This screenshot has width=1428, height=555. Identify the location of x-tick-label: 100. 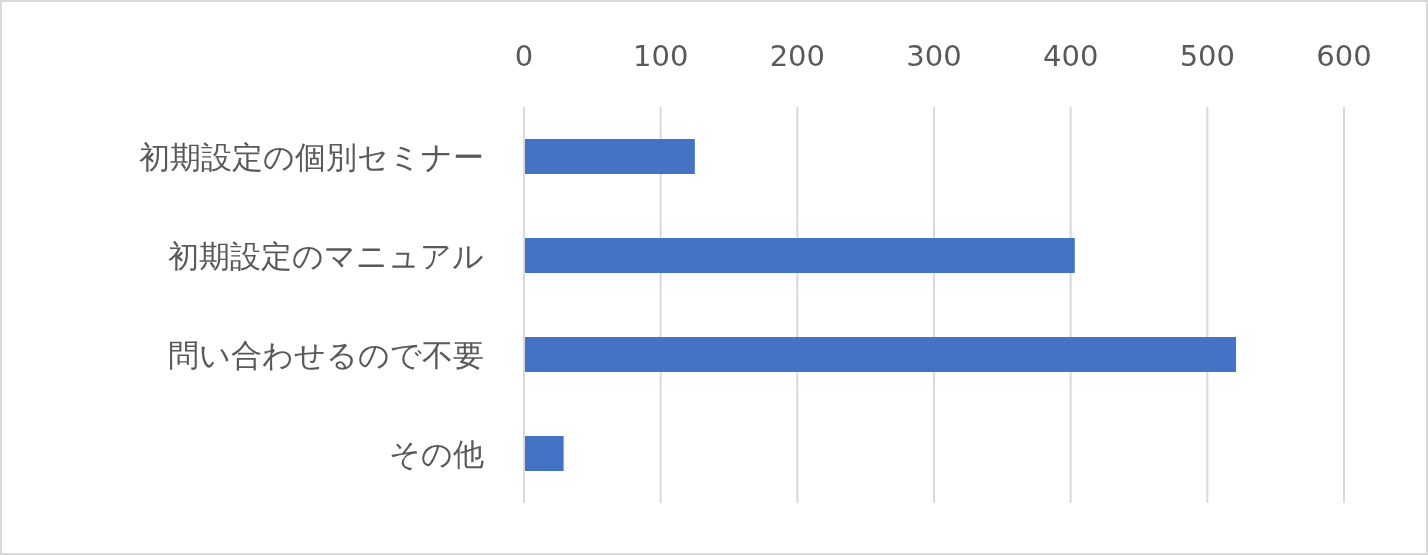
(660, 56).